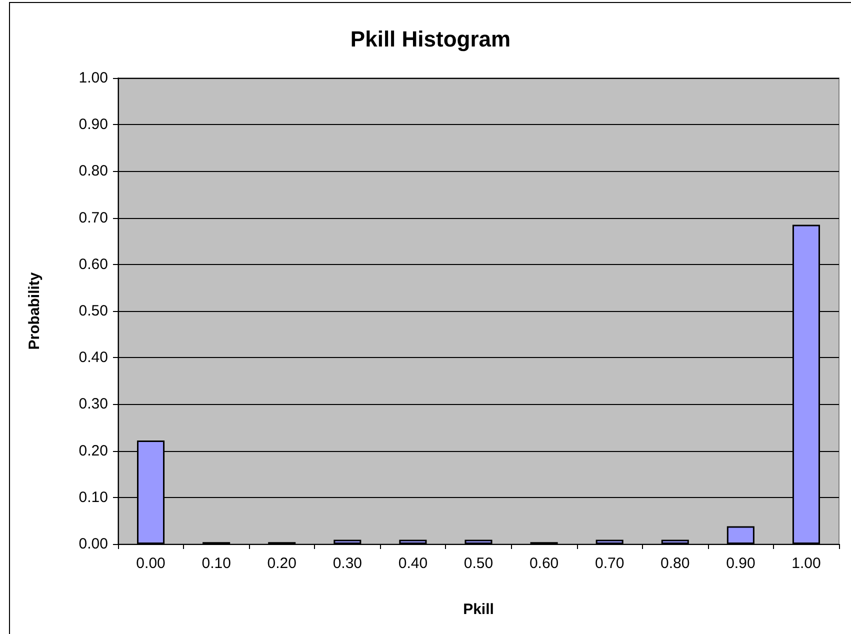 The width and height of the screenshot is (851, 634). What do you see at coordinates (430, 39) in the screenshot?
I see `chart-title: Pkill Histogram` at bounding box center [430, 39].